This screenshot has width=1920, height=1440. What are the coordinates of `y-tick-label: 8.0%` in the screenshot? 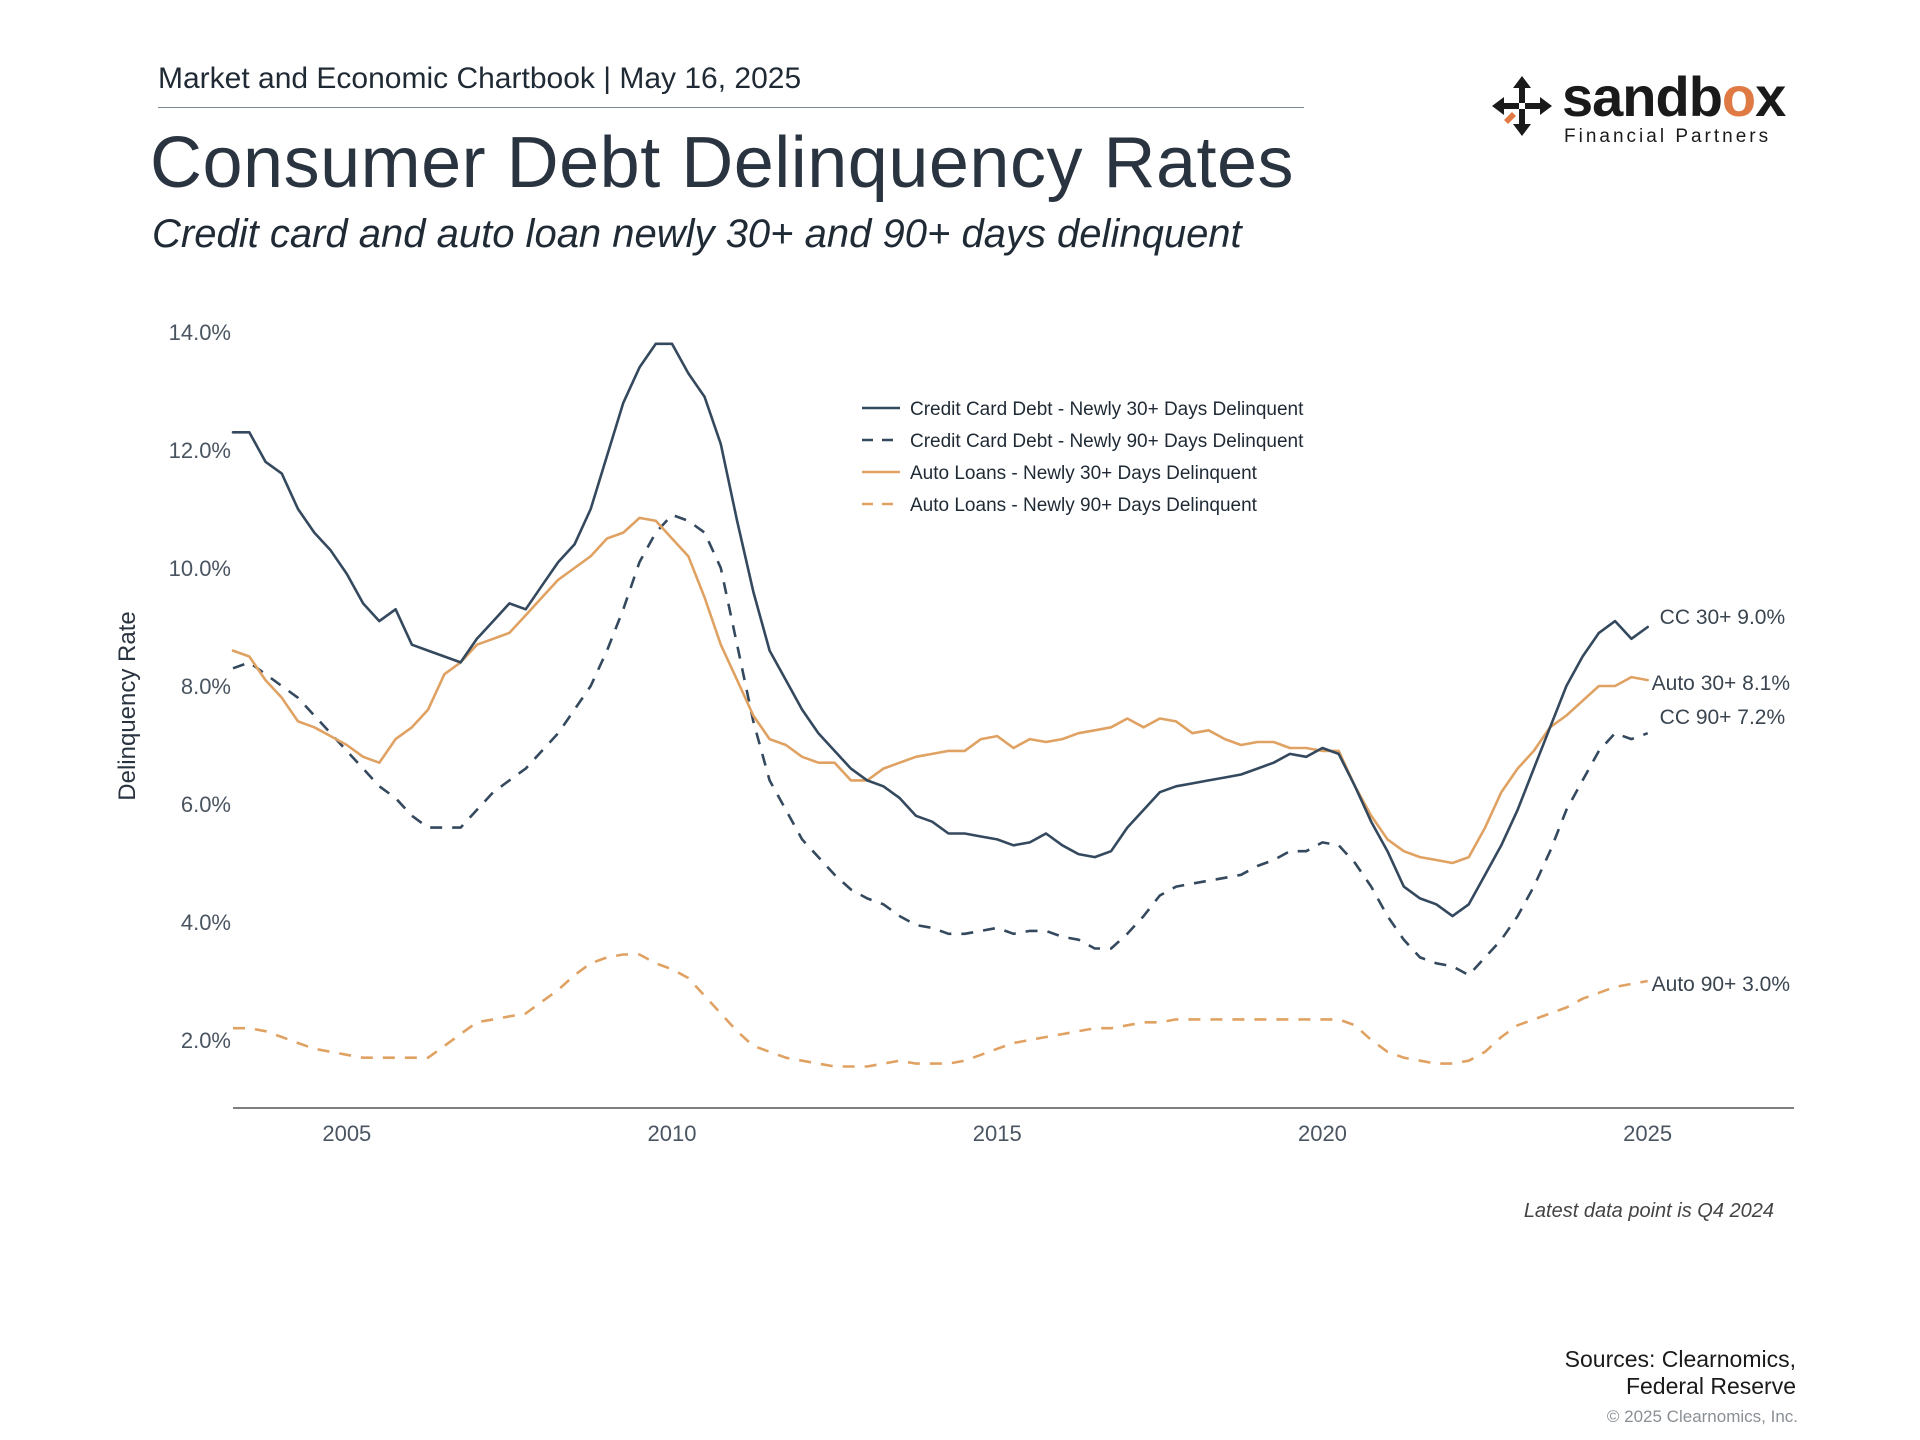 It's located at (206, 686).